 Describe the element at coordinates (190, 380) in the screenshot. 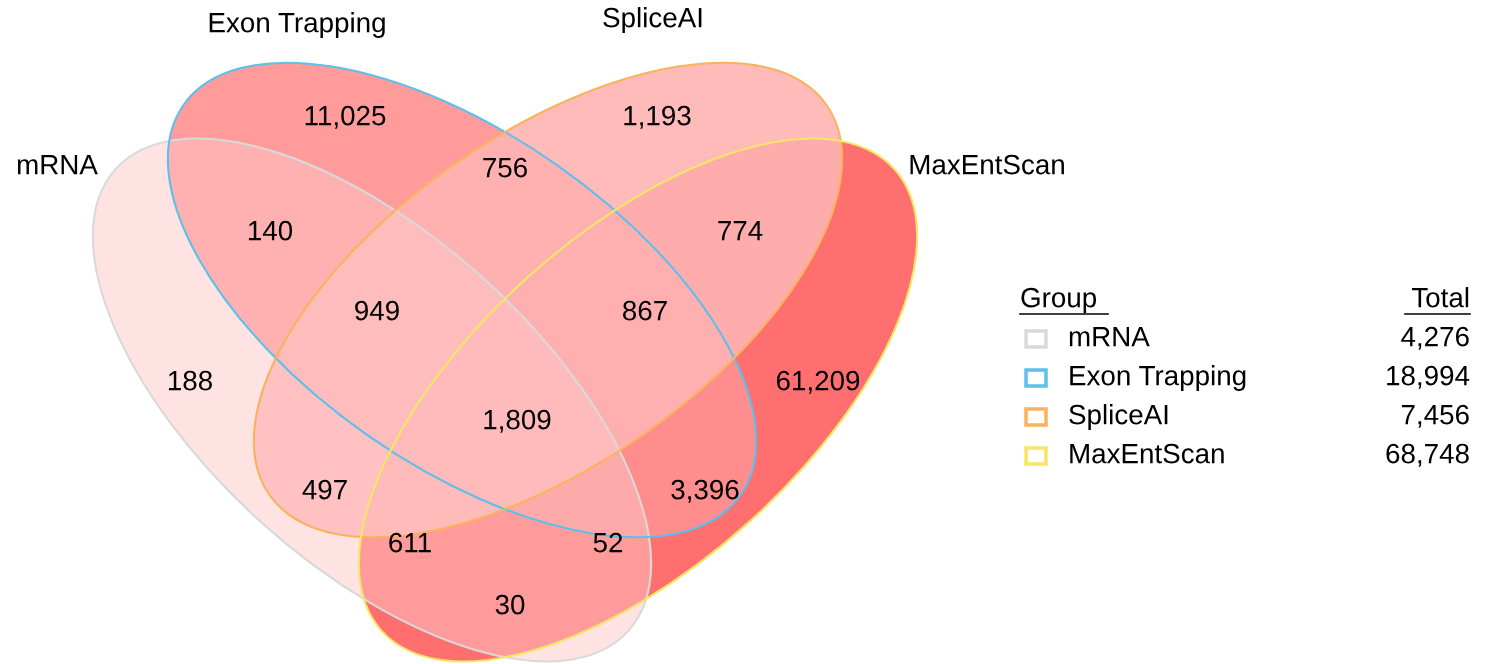

I see `text: 188` at that location.